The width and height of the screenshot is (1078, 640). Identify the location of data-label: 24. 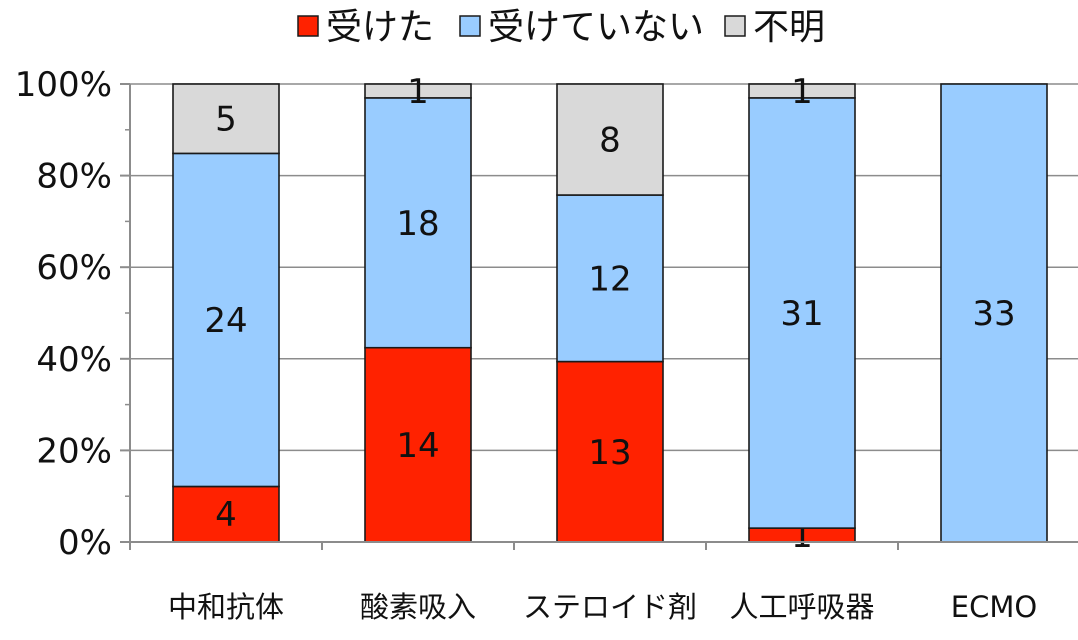
(225, 321).